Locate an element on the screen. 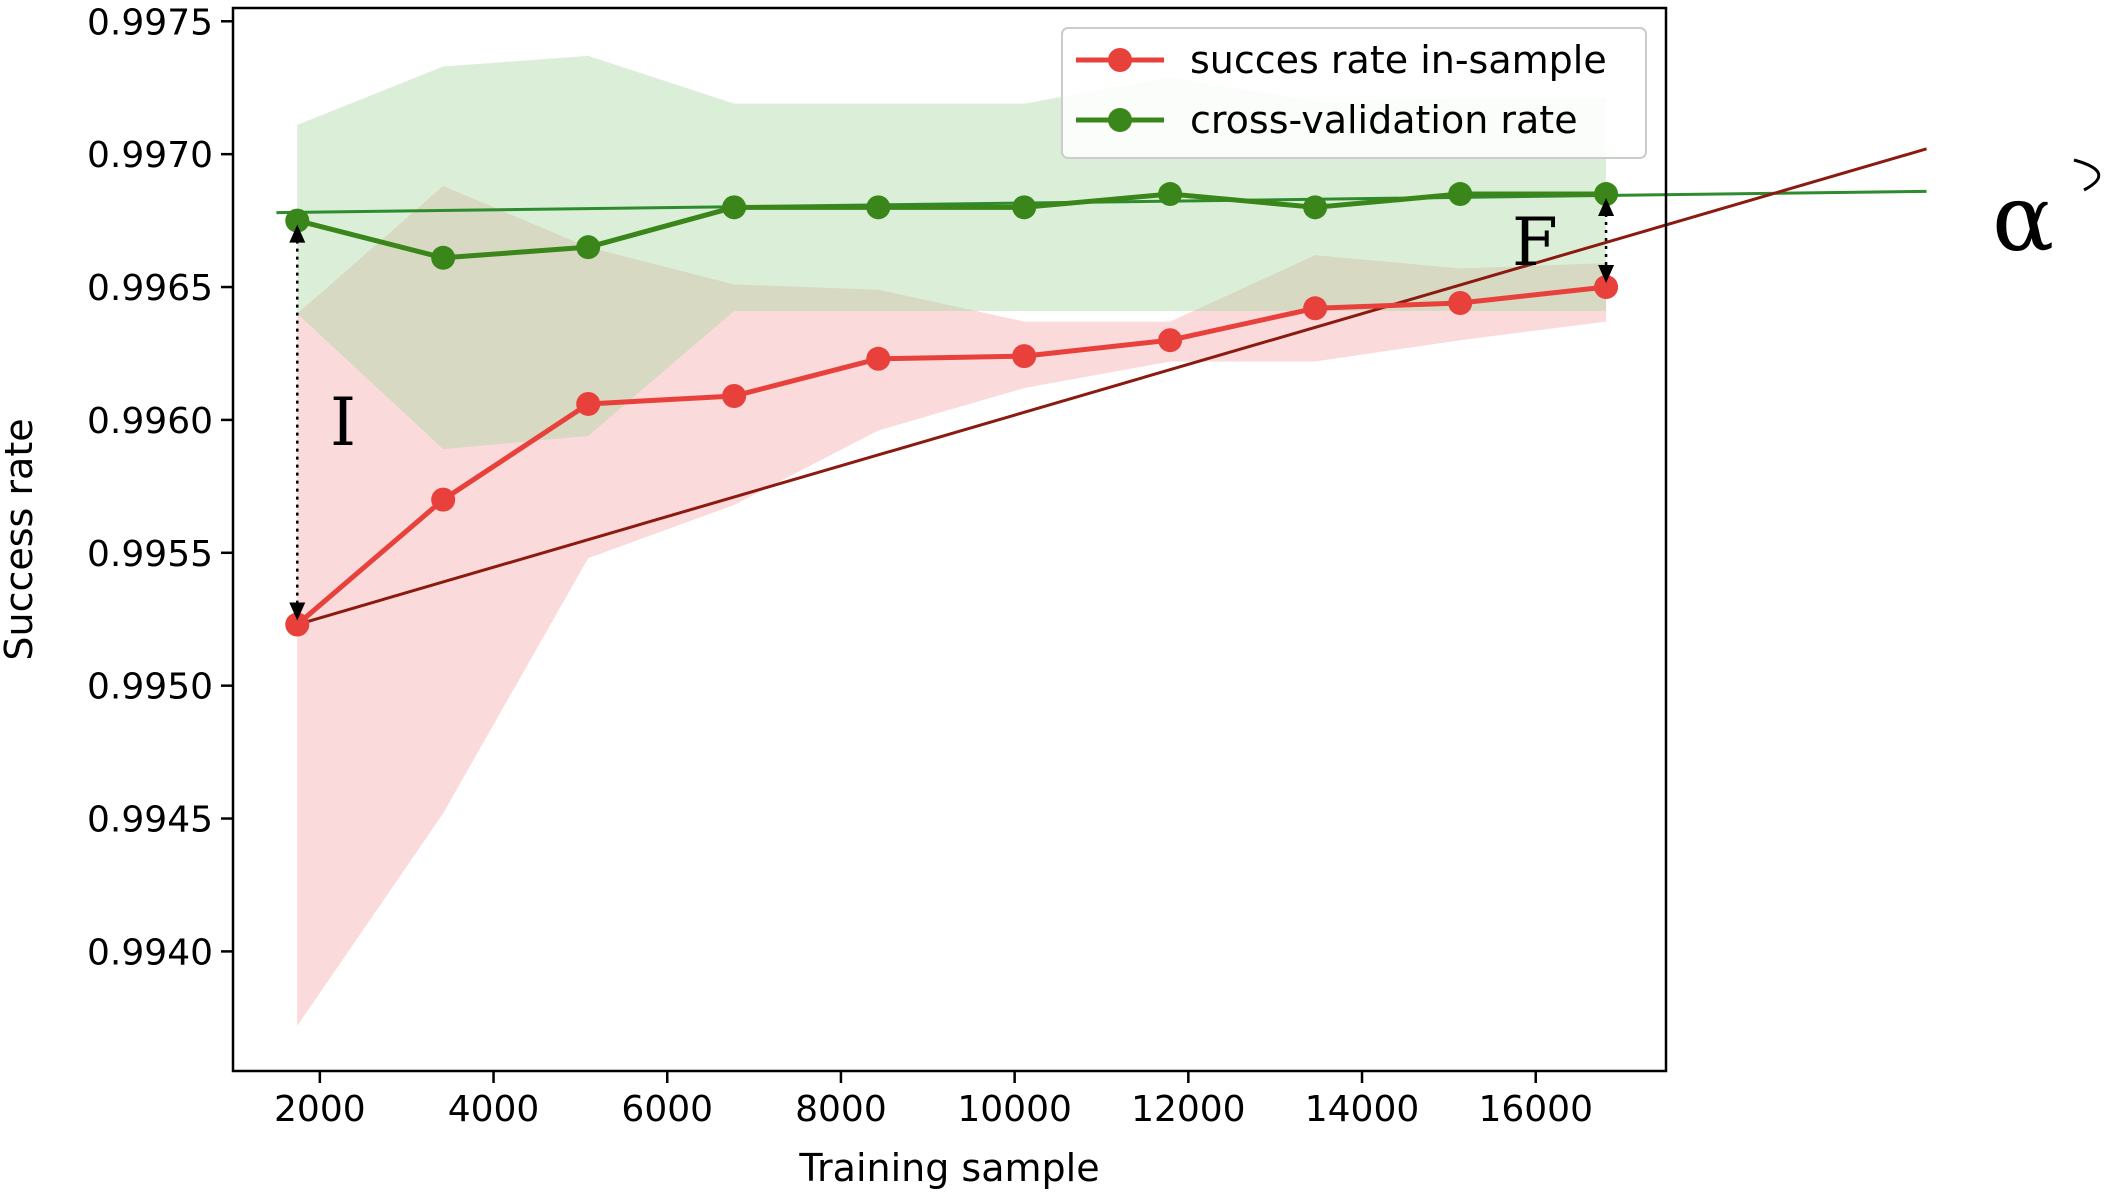 The height and width of the screenshot is (1200, 2128). legend-label-1: cross-validation rate is located at coordinates (1384, 120).